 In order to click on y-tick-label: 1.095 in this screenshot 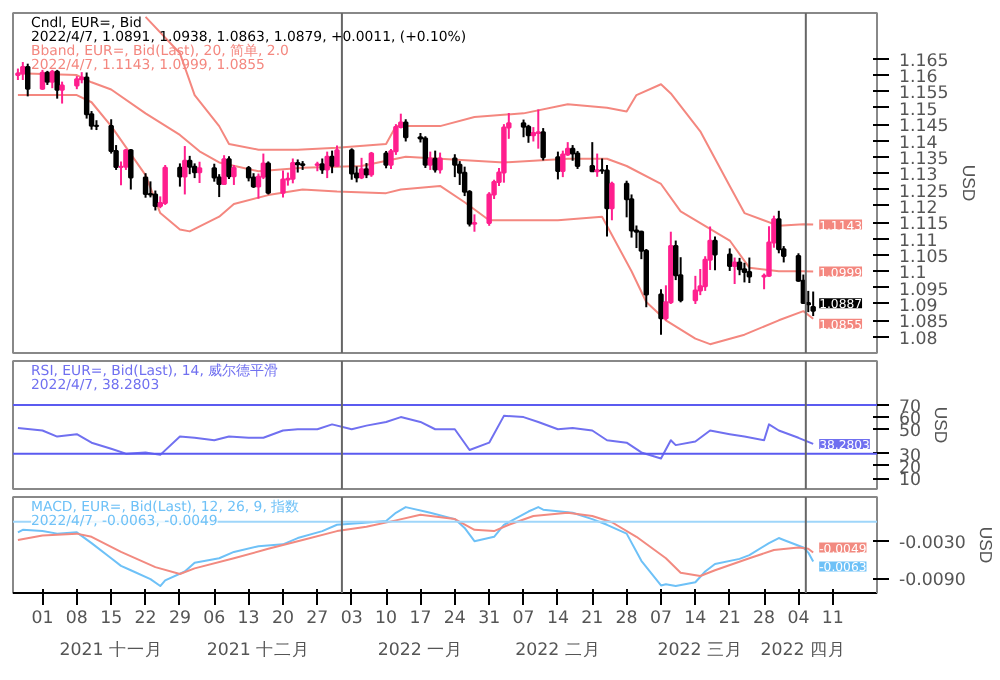, I will do `click(924, 290)`.